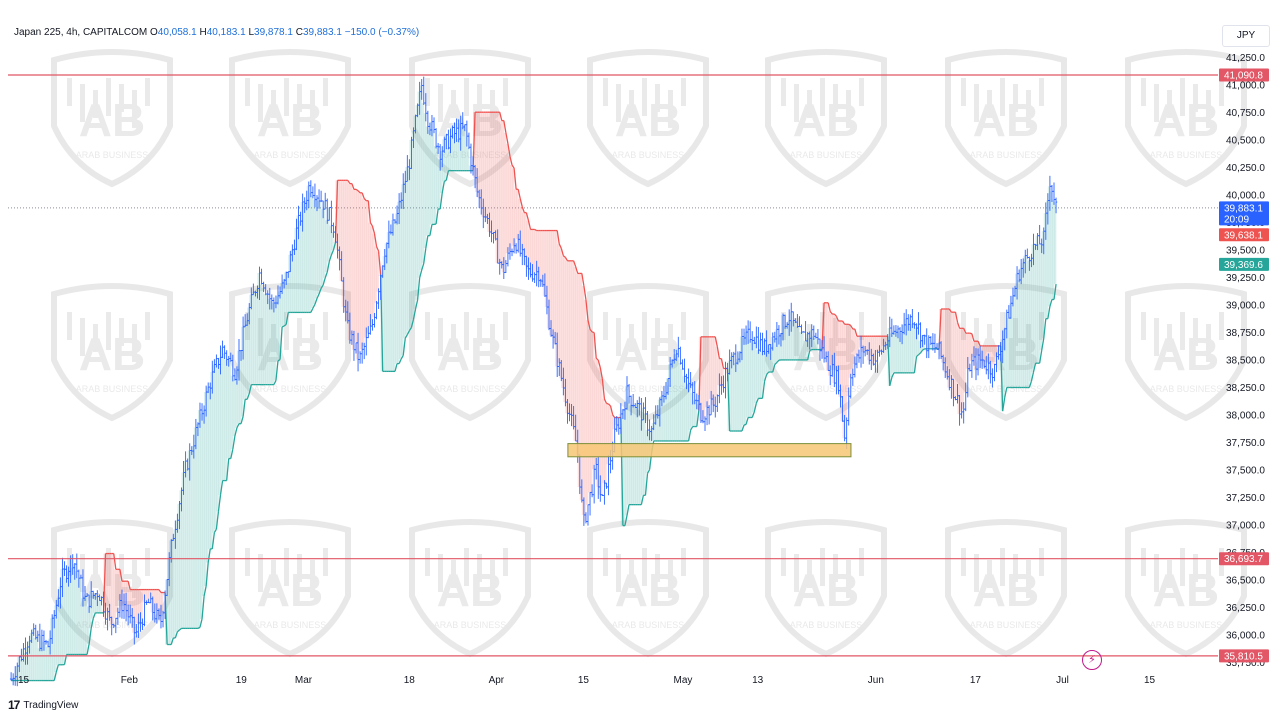 The image size is (1280, 720). What do you see at coordinates (1092, 660) in the screenshot?
I see `lightning-icon: ⚡` at bounding box center [1092, 660].